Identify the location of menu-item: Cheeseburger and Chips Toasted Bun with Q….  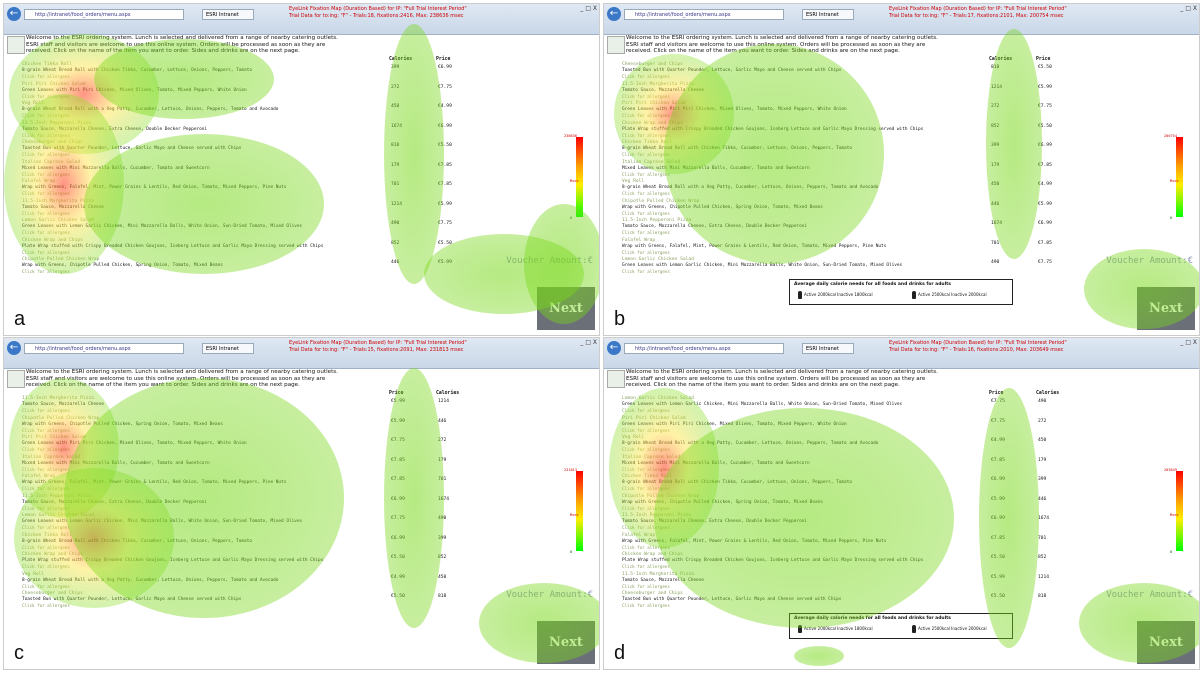
(197, 601).